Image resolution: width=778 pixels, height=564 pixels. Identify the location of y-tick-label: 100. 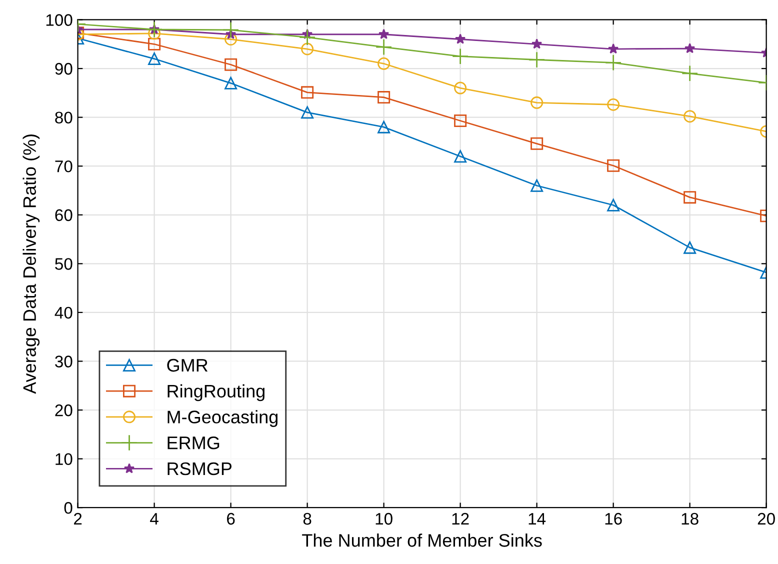
(59, 20).